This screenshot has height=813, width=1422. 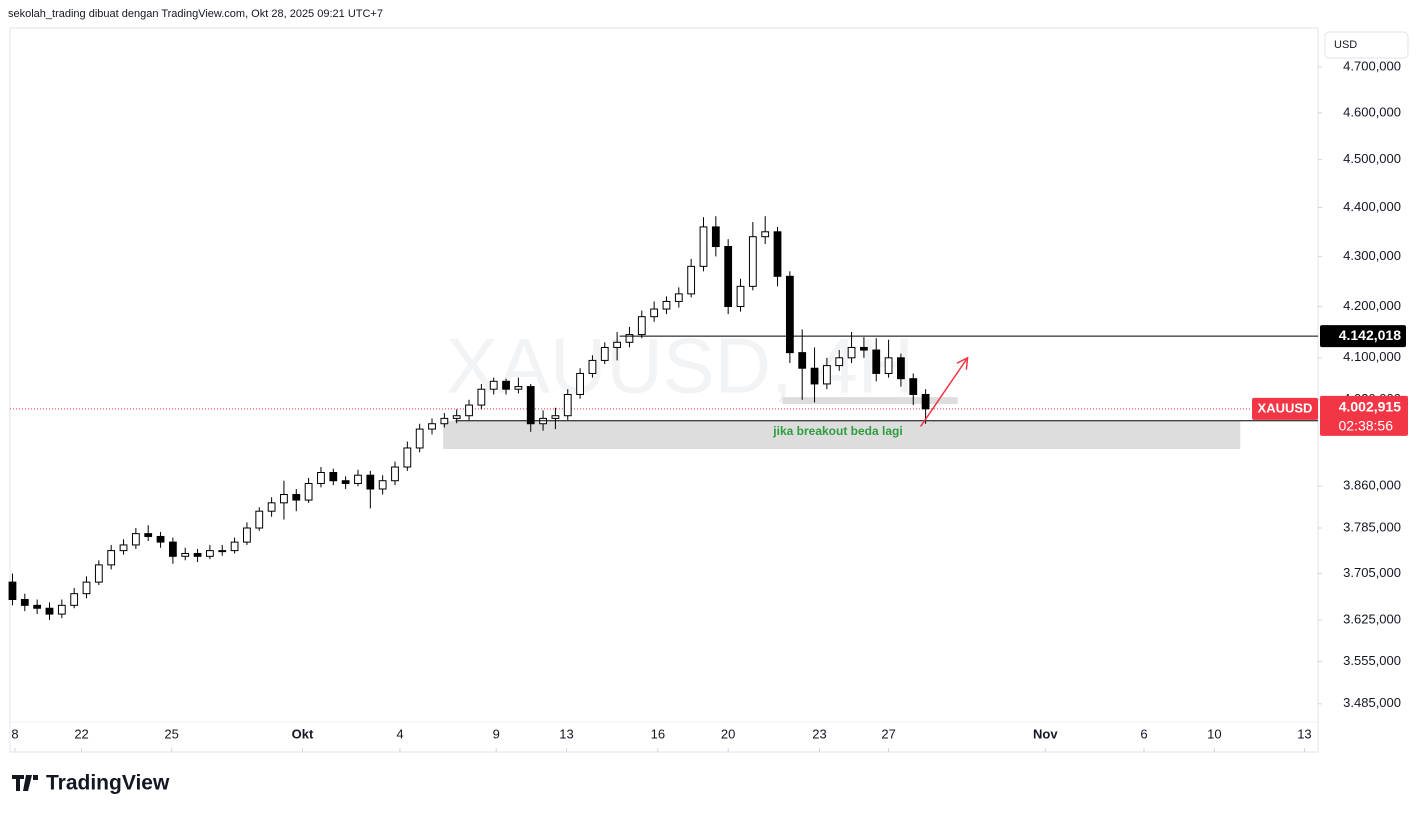 I want to click on x-tick-label: 23, so click(x=819, y=733).